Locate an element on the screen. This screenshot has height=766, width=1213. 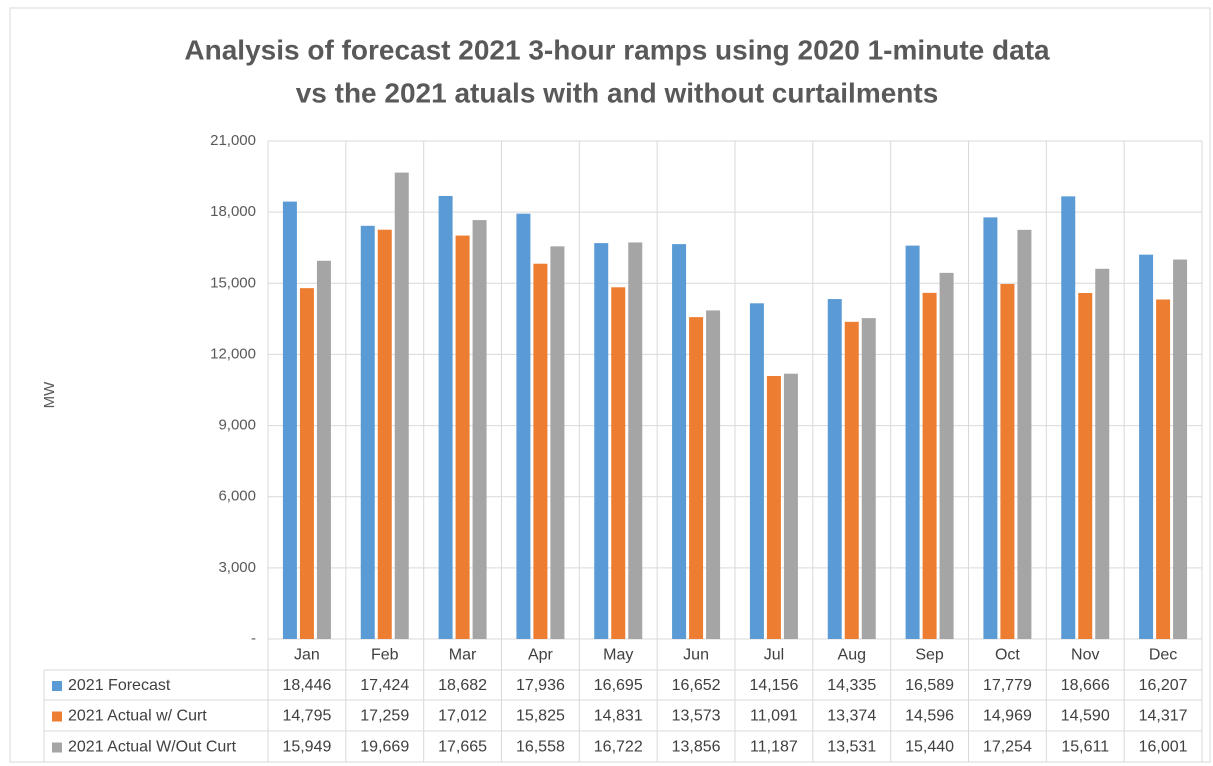
table-cell: 14,156 is located at coordinates (773, 685).